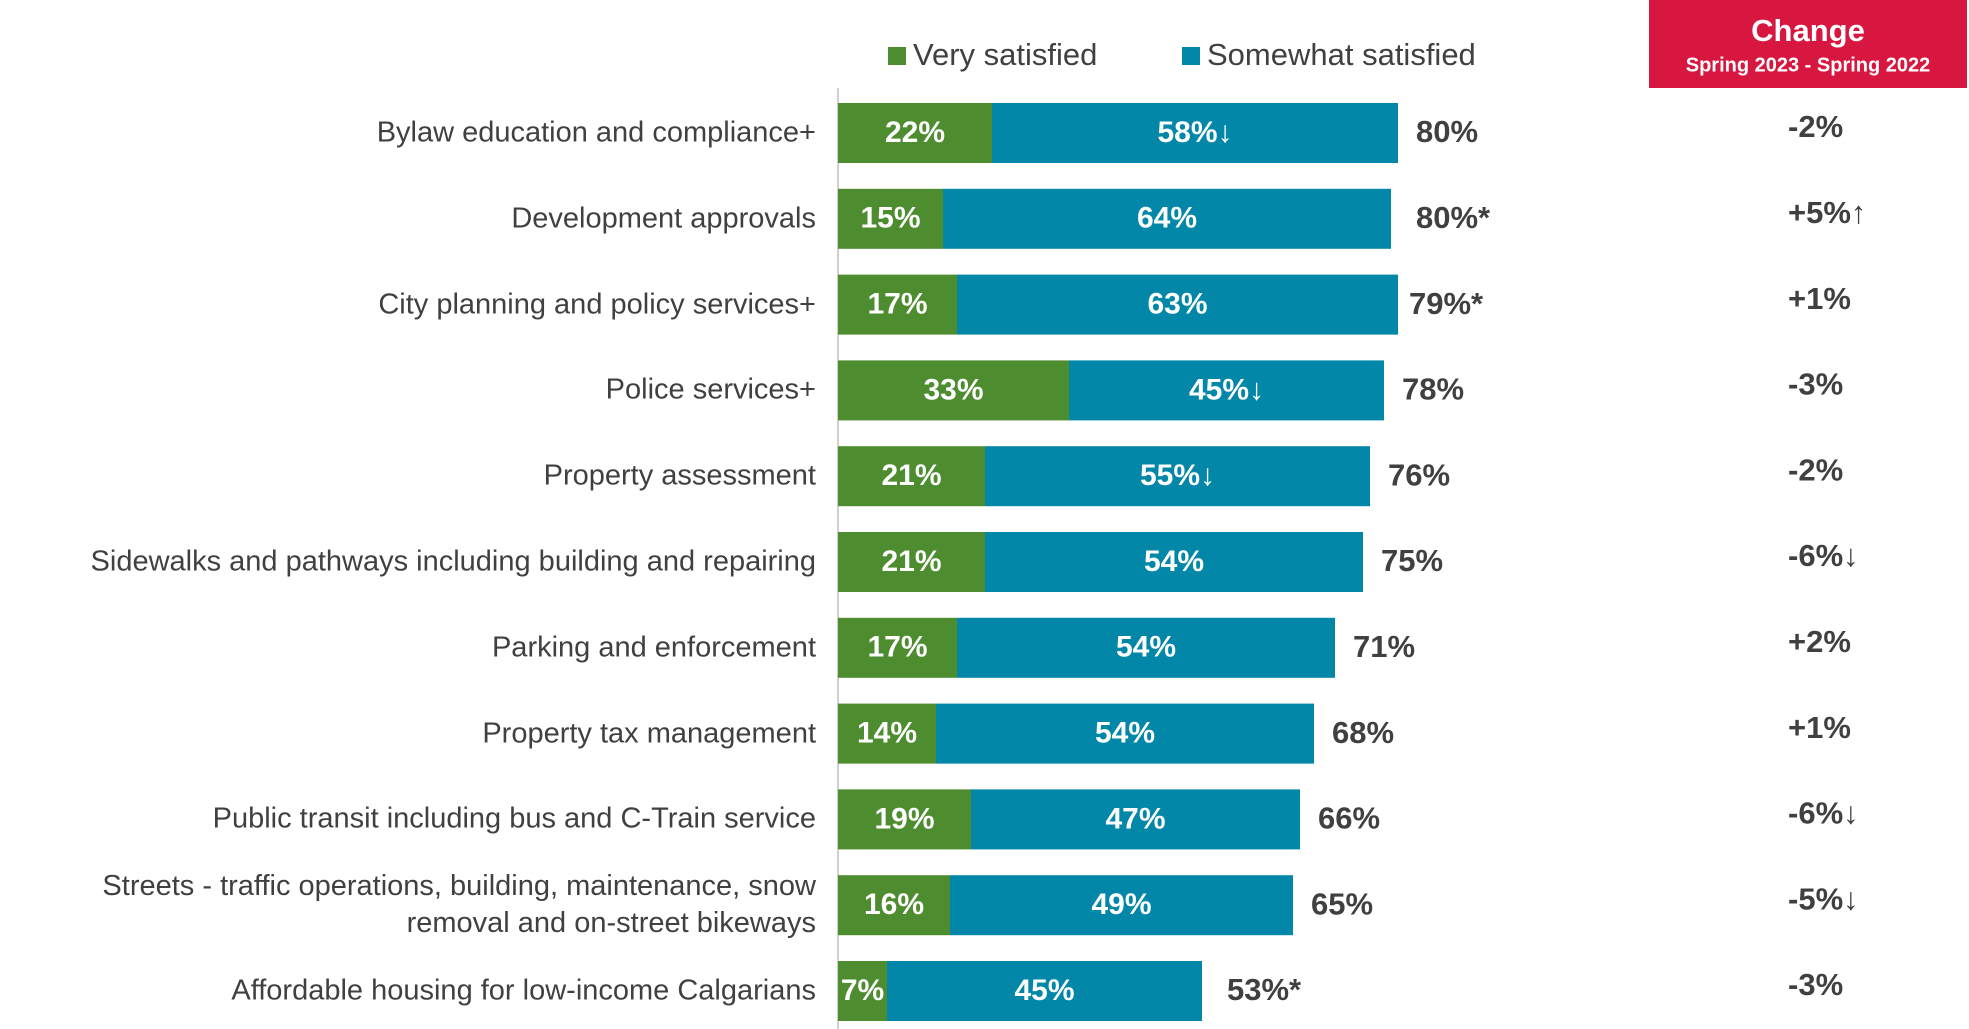 This screenshot has height=1029, width=1969. I want to click on category-label: Parking and enforcement, so click(653, 647).